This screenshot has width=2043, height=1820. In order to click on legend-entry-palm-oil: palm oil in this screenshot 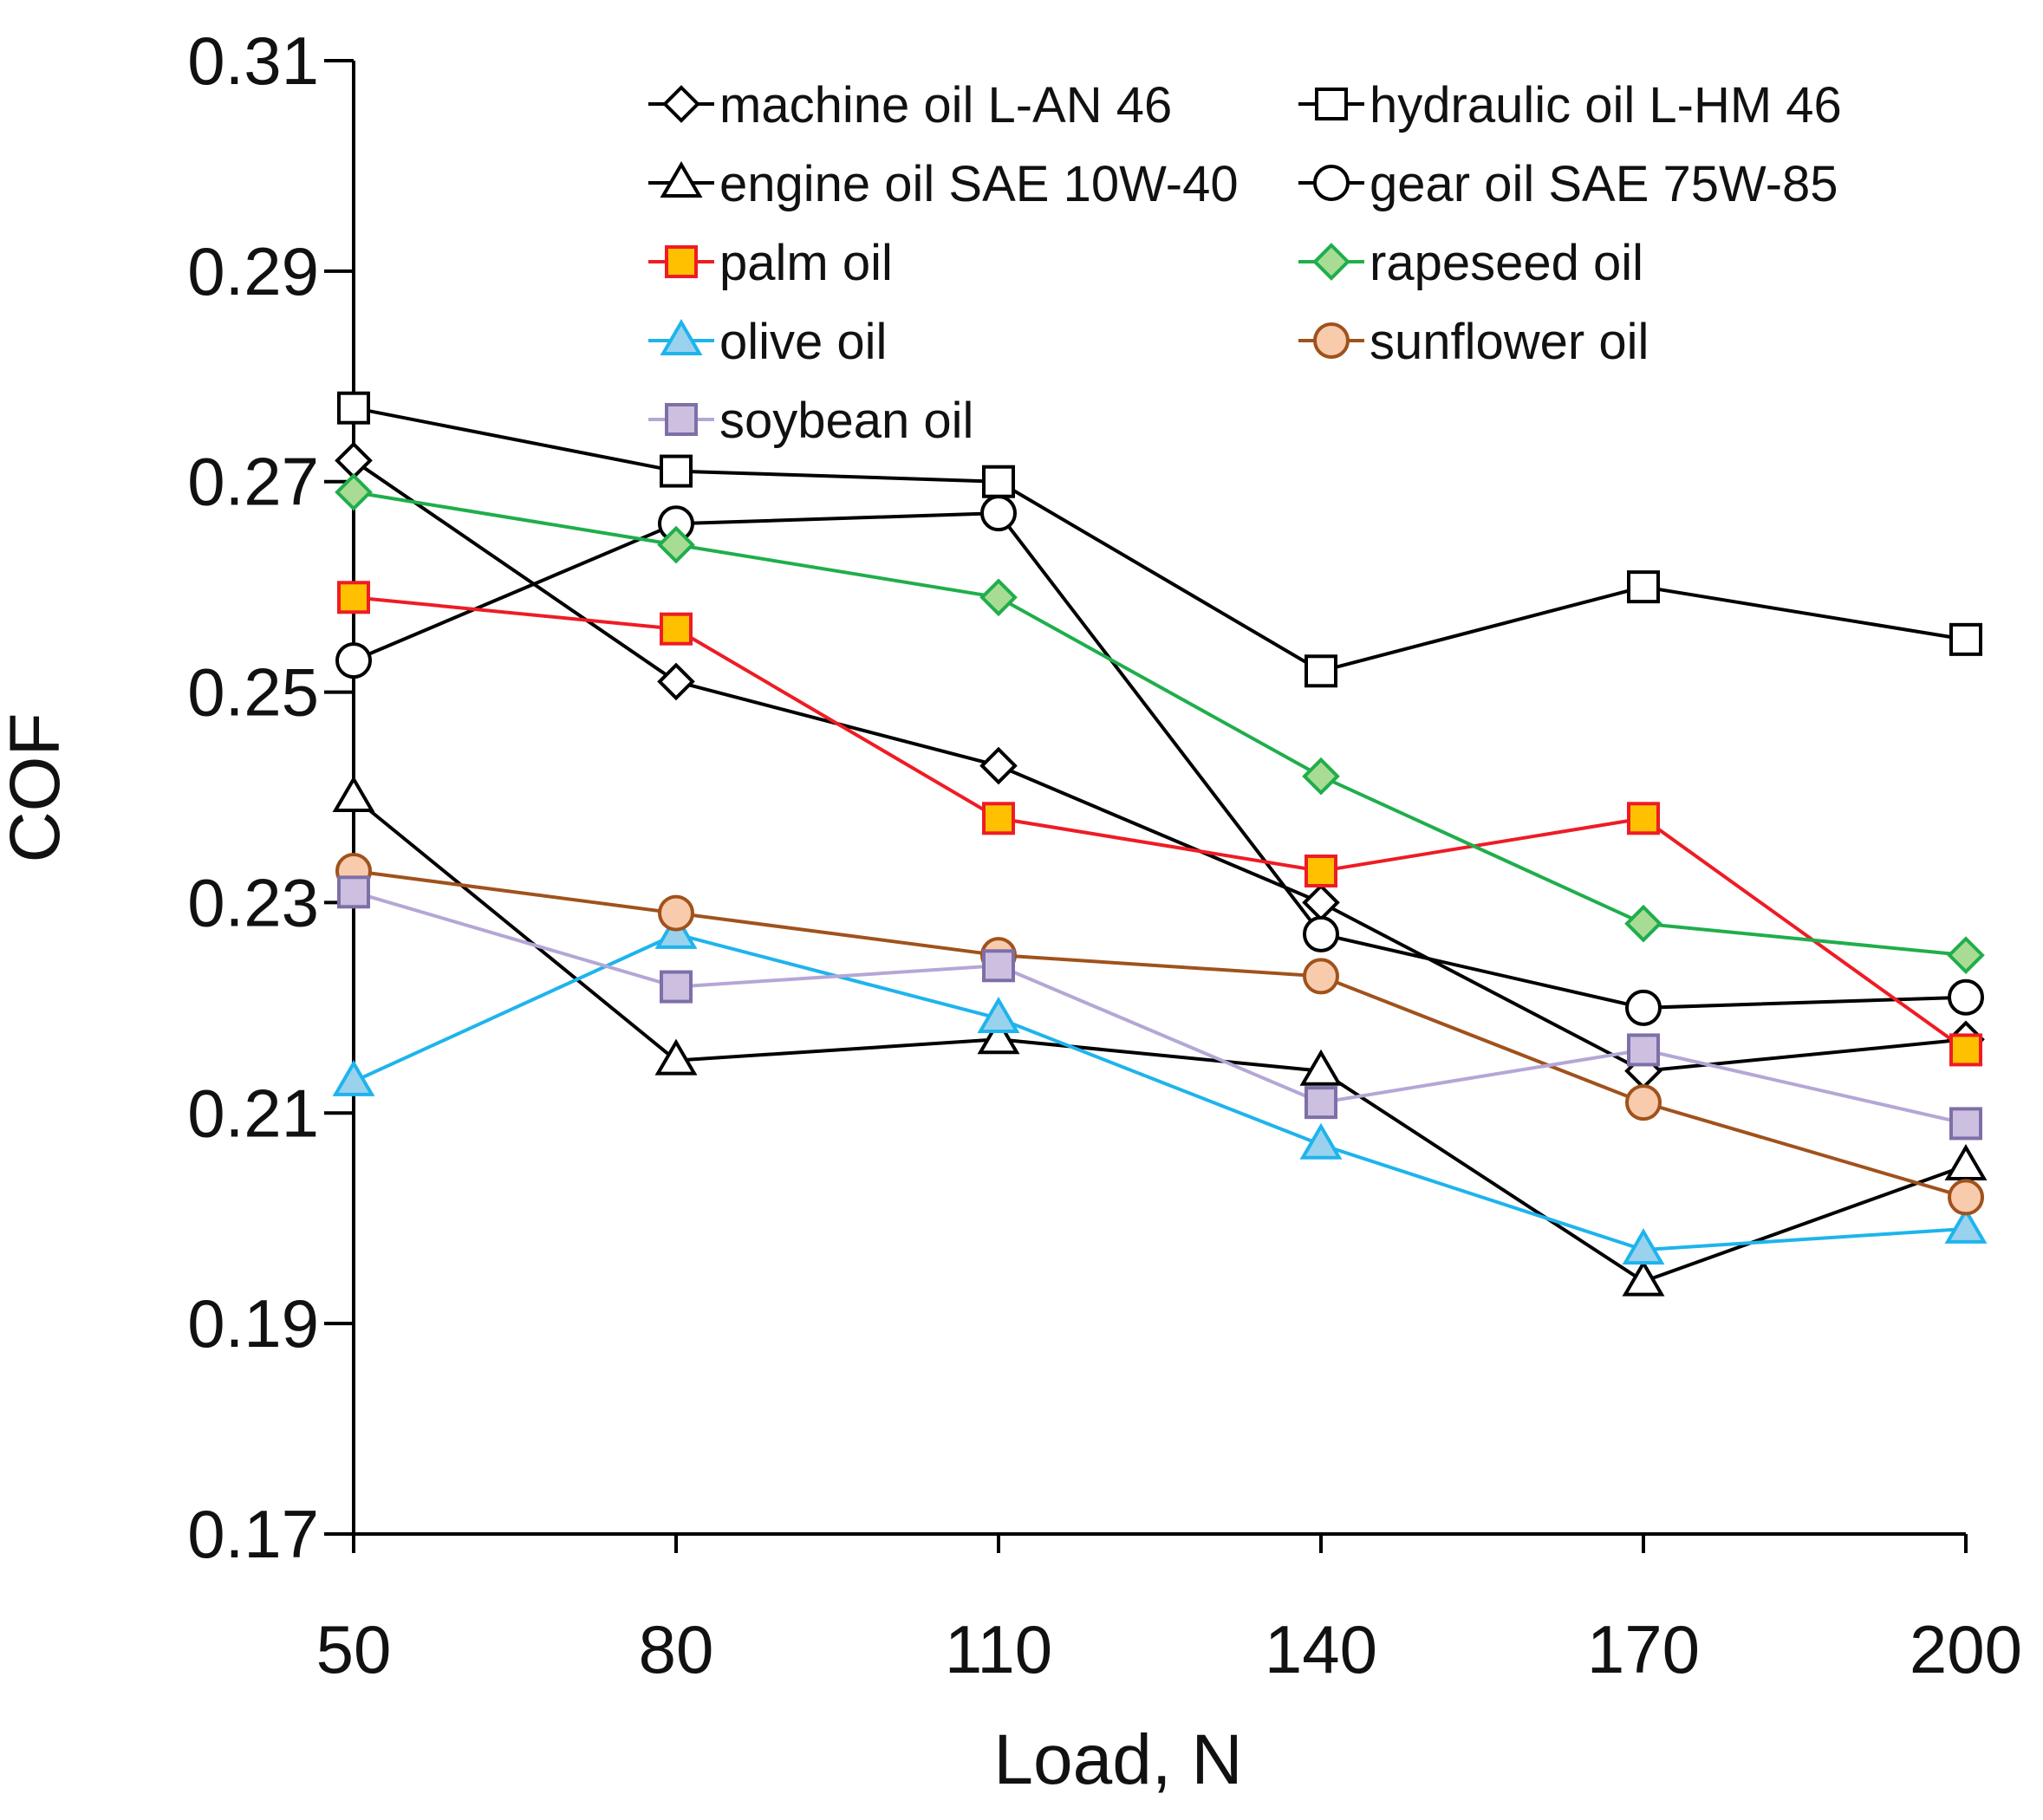, I will do `click(770, 263)`.